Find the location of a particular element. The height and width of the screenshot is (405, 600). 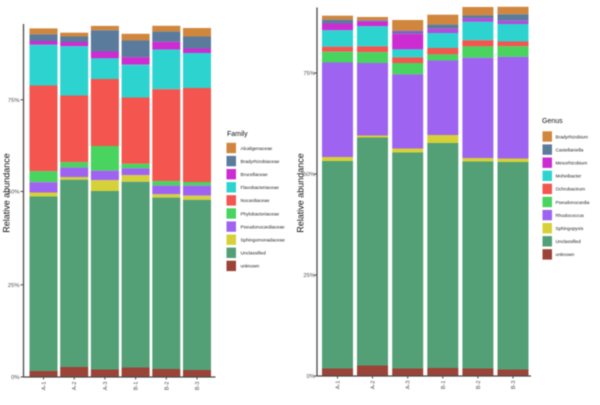

svg-text: Rhodococcus is located at coordinates (570, 215).